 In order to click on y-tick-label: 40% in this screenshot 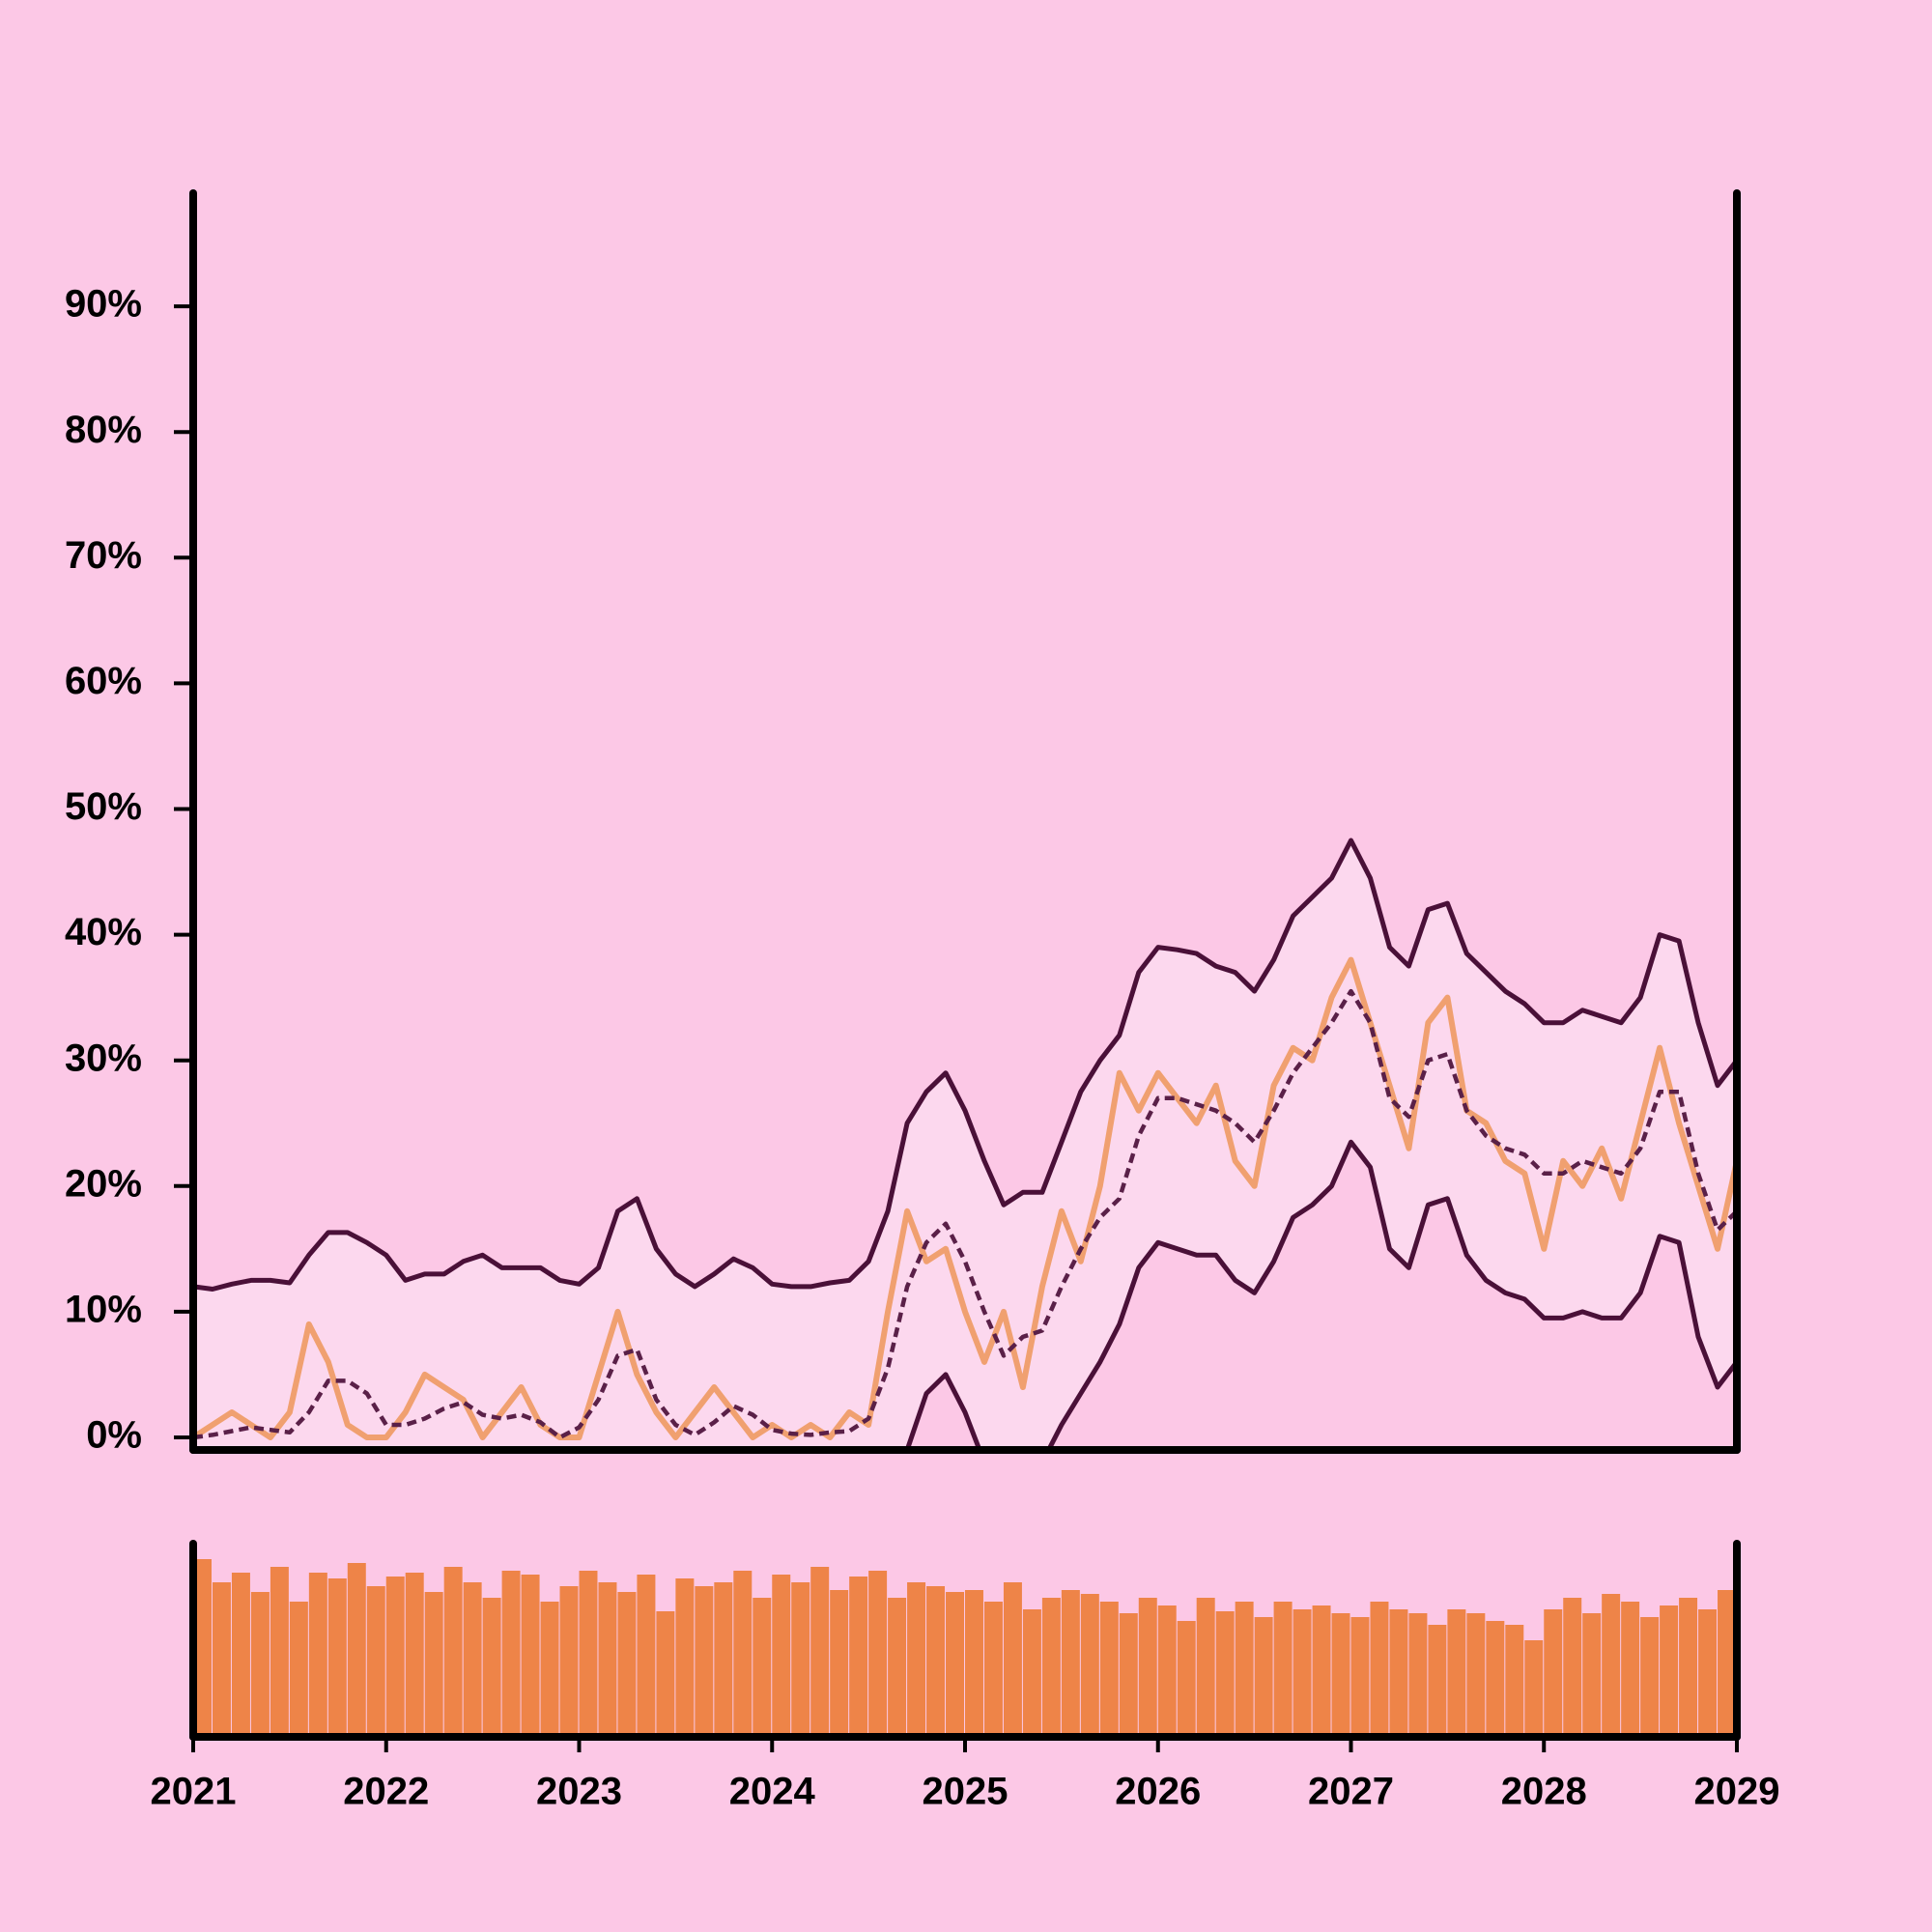, I will do `click(103, 932)`.